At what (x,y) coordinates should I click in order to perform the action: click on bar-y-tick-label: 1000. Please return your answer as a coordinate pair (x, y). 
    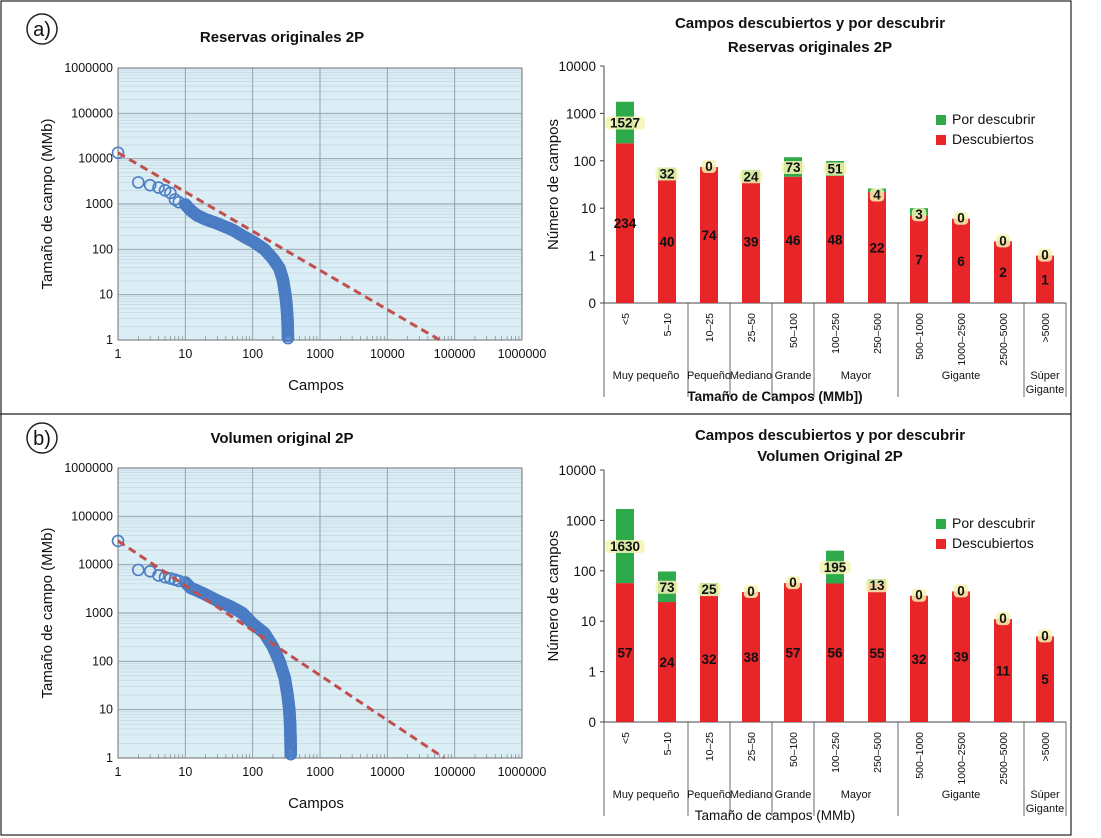
    Looking at the image, I should click on (581, 113).